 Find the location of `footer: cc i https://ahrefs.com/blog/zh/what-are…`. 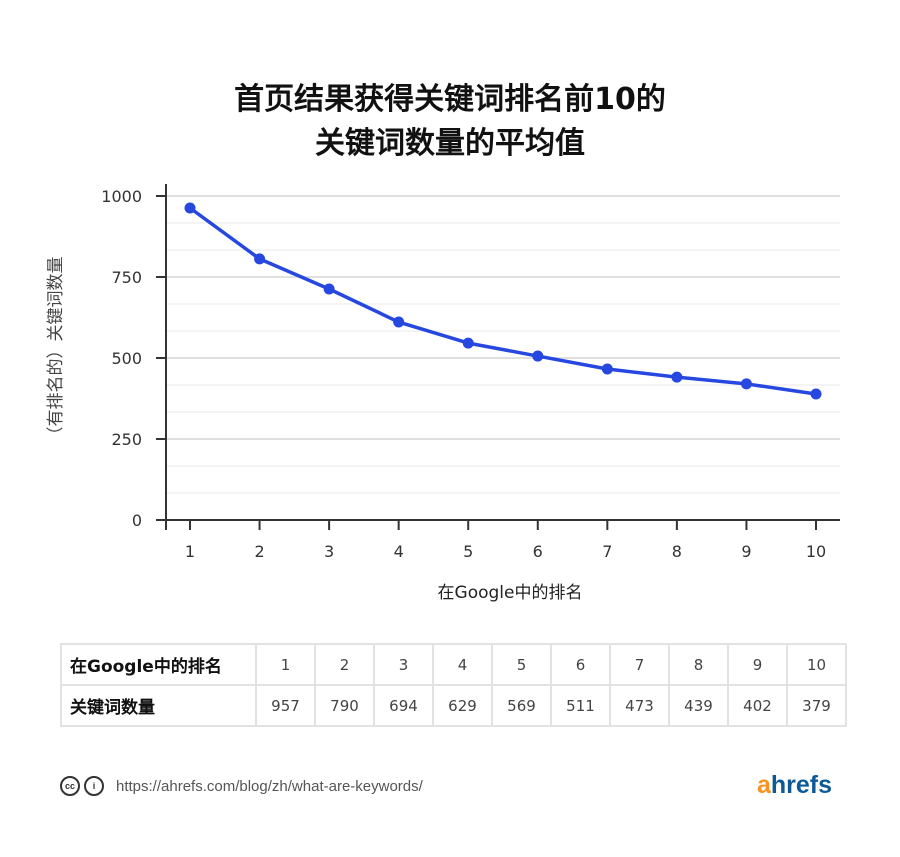

footer: cc i https://ahrefs.com/blog/zh/what-are… is located at coordinates (241, 786).